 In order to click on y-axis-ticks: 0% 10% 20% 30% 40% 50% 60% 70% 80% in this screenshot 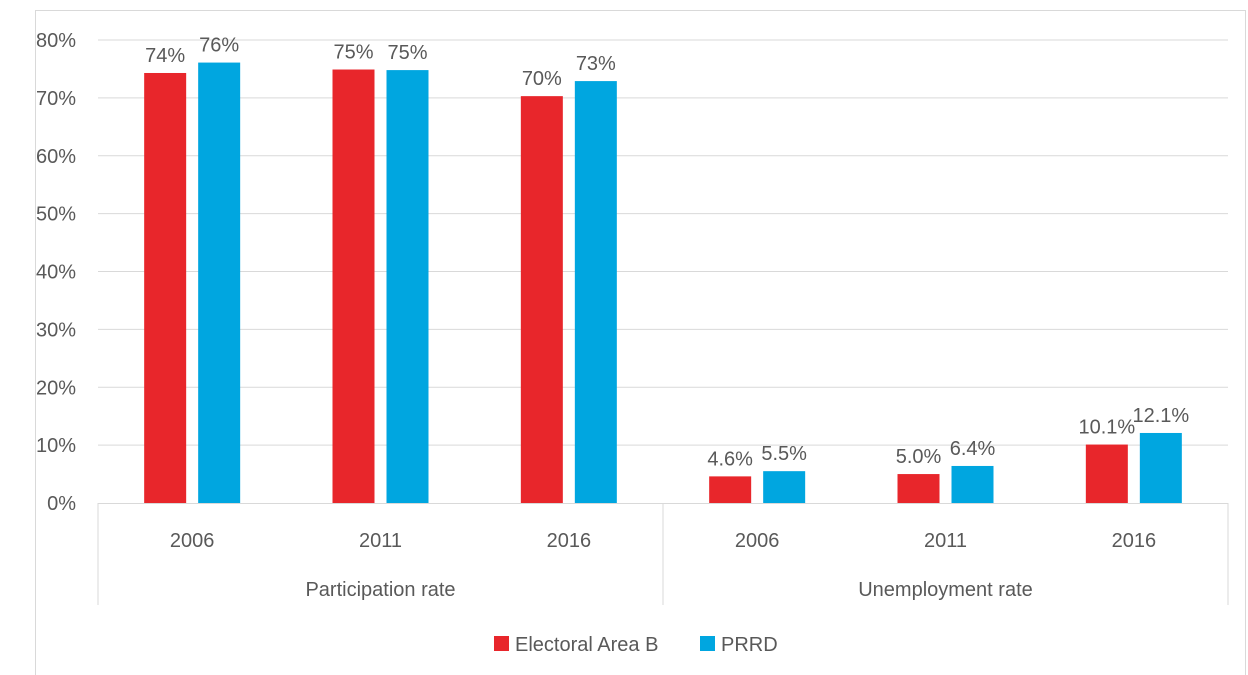, I will do `click(56, 272)`.